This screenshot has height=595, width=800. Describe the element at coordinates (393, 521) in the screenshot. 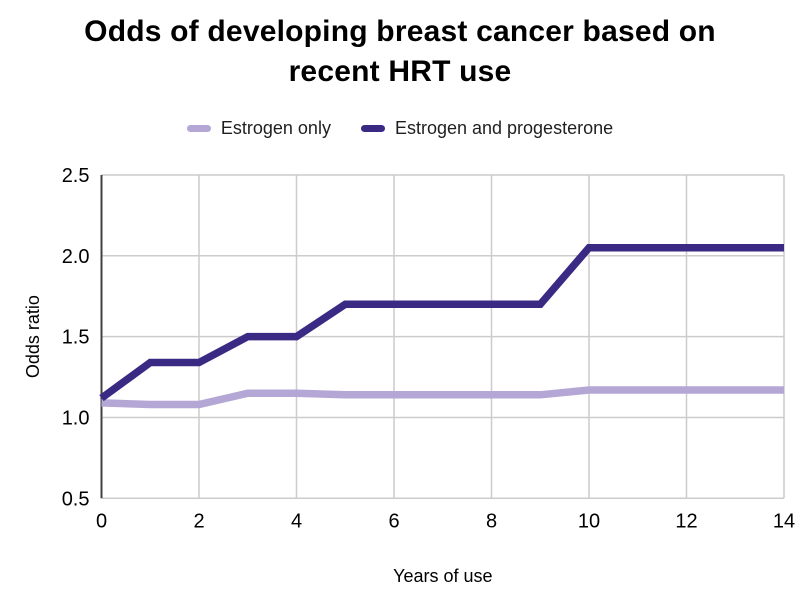

I see `x-tick-label: 6` at that location.